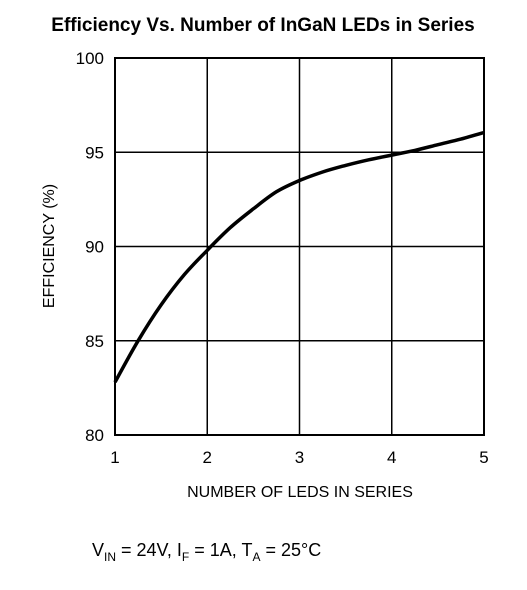  What do you see at coordinates (291, 550) in the screenshot?
I see `ta-value: = 25°C` at bounding box center [291, 550].